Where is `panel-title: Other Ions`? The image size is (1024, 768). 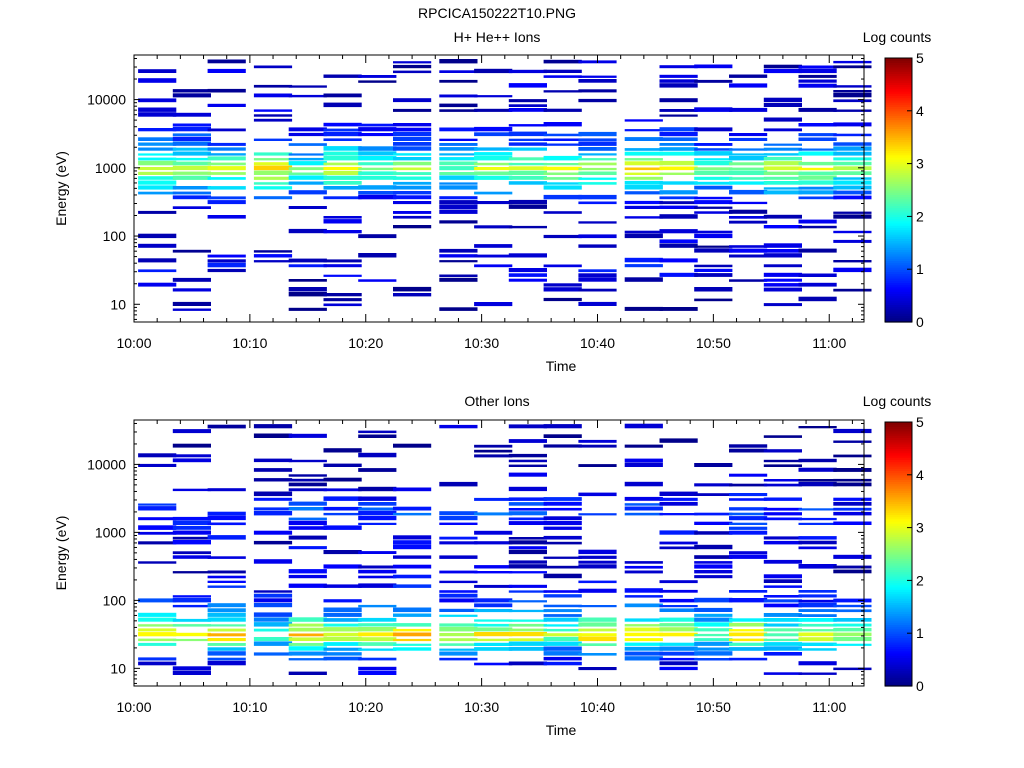 panel-title: Other Ions is located at coordinates (496, 401).